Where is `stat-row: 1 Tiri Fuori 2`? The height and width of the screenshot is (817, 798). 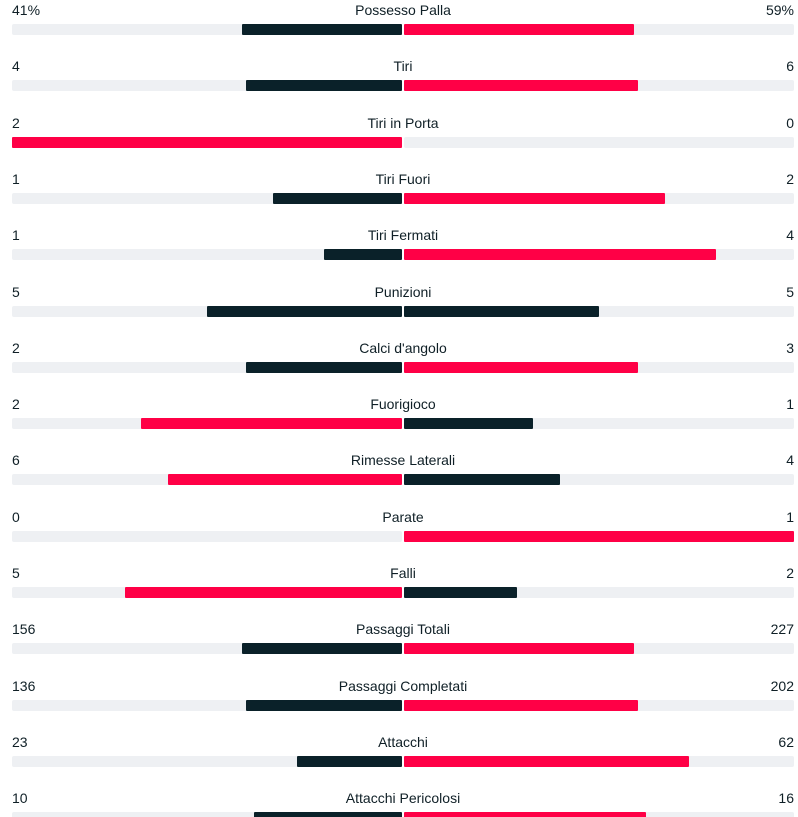 stat-row: 1 Tiri Fuori 2 is located at coordinates (399, 197).